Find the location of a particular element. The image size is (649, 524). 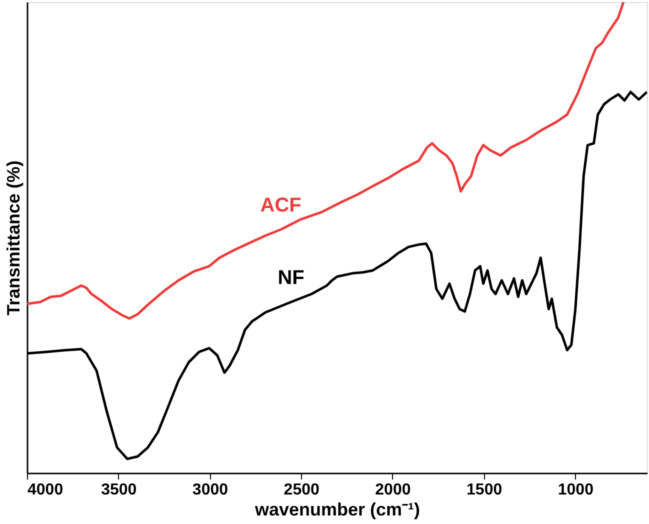

series-label: ACF is located at coordinates (281, 205).